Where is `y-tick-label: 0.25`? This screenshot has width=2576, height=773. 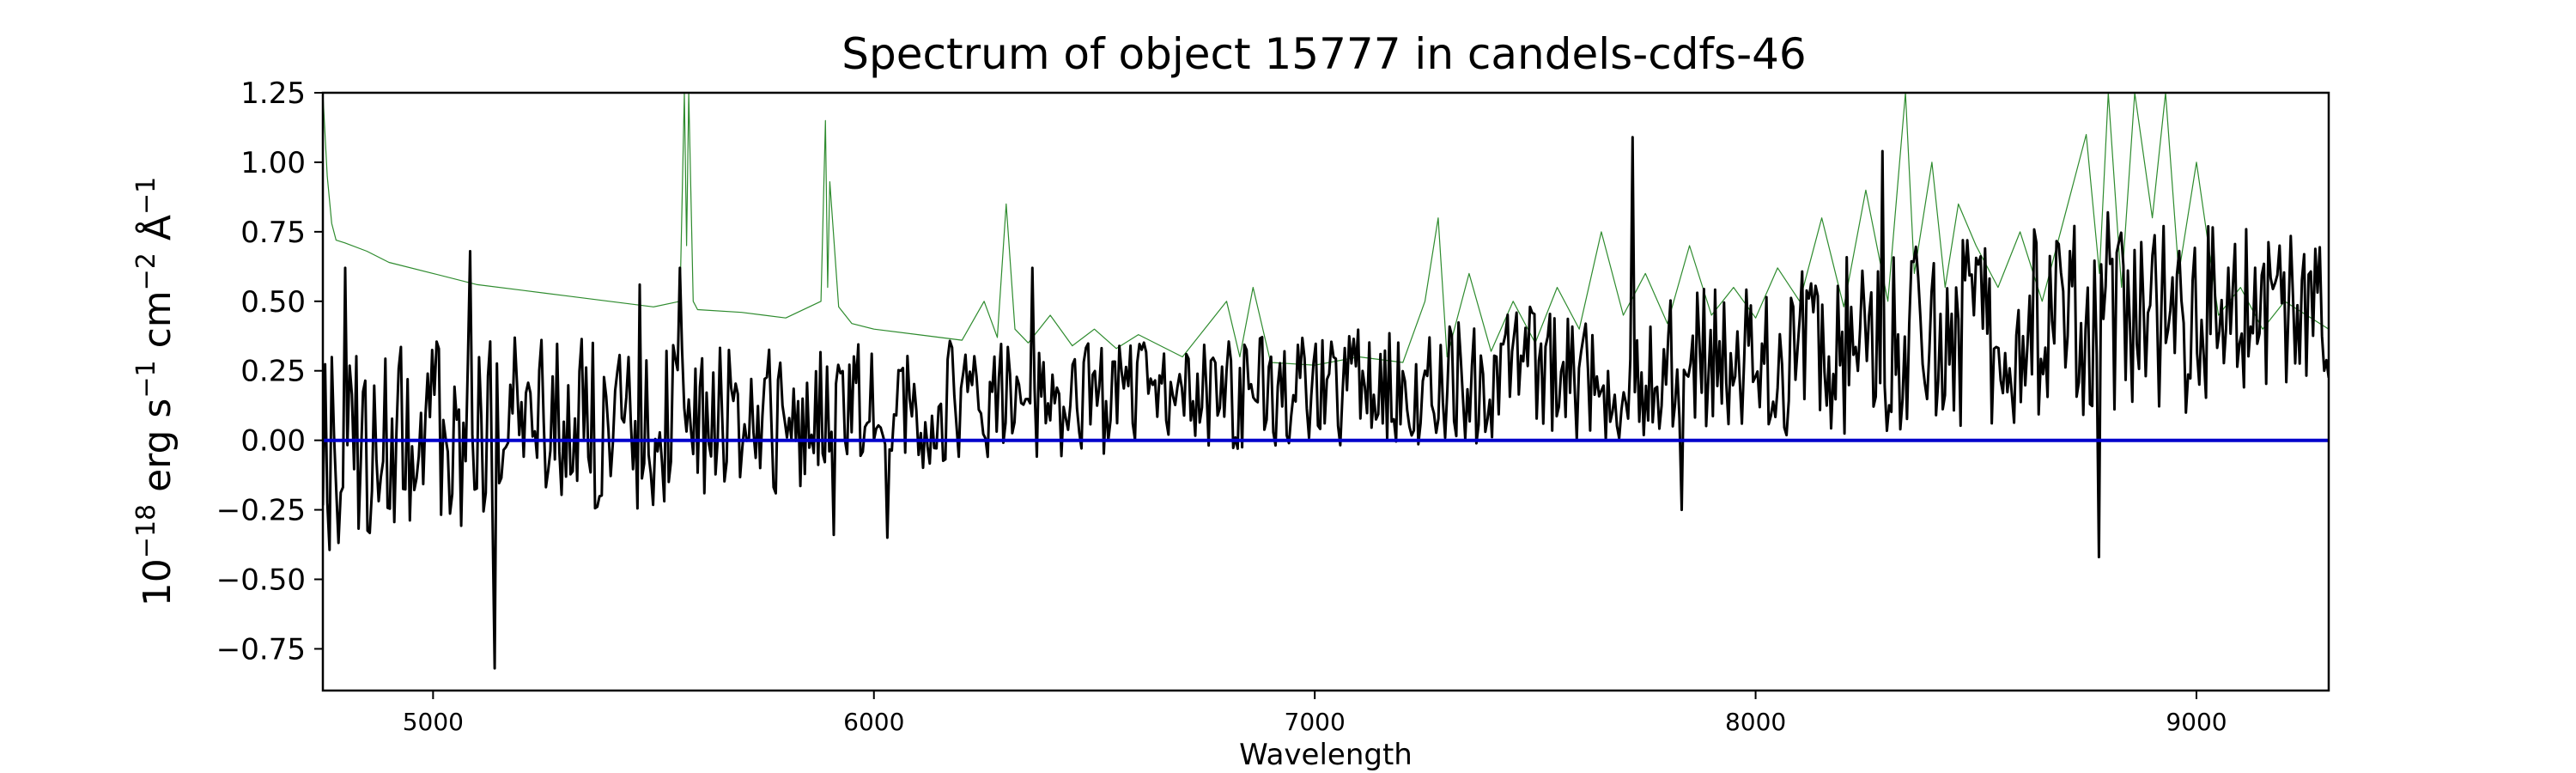 y-tick-label: 0.25 is located at coordinates (273, 372).